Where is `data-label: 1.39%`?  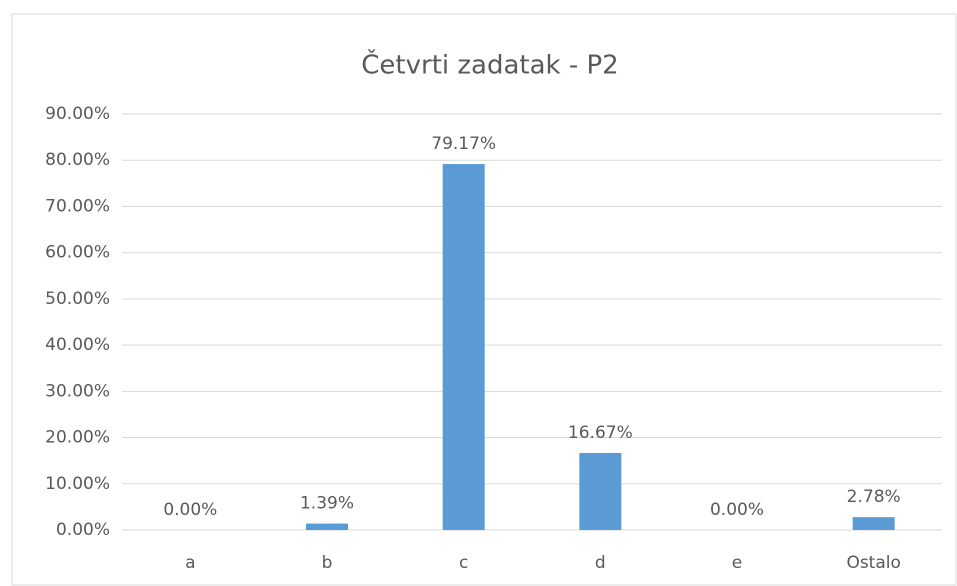 data-label: 1.39% is located at coordinates (327, 504).